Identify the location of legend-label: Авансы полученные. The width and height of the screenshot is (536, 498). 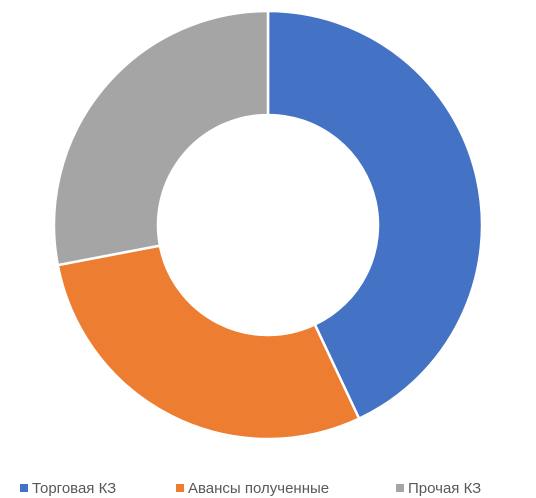
(258, 488).